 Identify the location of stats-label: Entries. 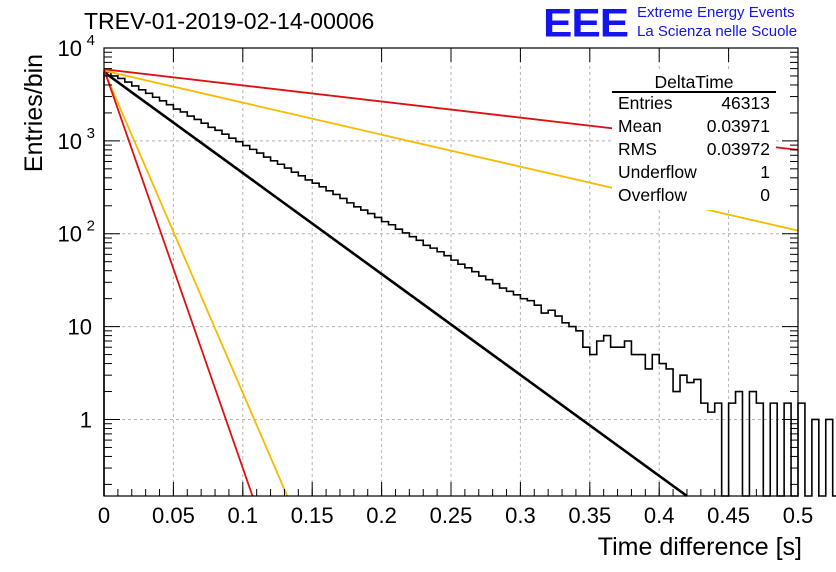
(645, 103).